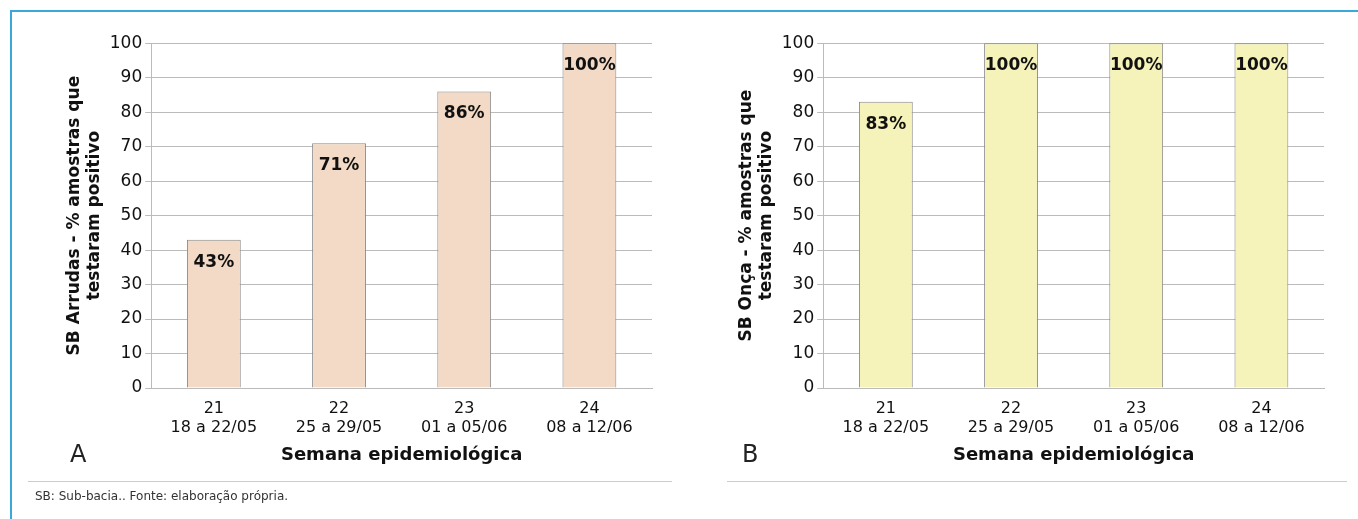 This screenshot has width=1358, height=519. I want to click on data-label: 83%, so click(886, 122).